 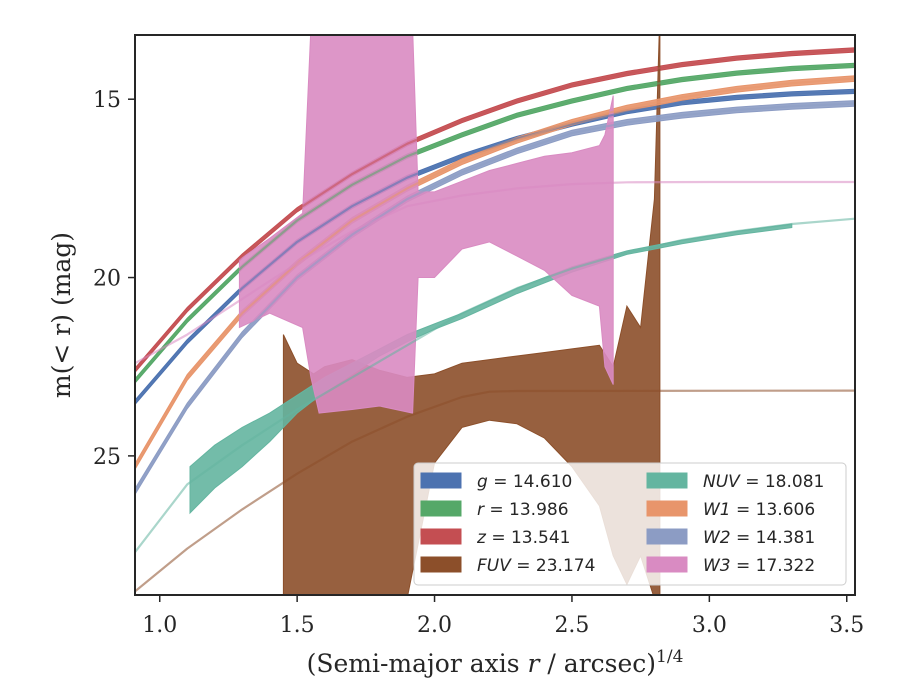 What do you see at coordinates (441, 564) in the screenshot?
I see `fuv-legend-swatch` at bounding box center [441, 564].